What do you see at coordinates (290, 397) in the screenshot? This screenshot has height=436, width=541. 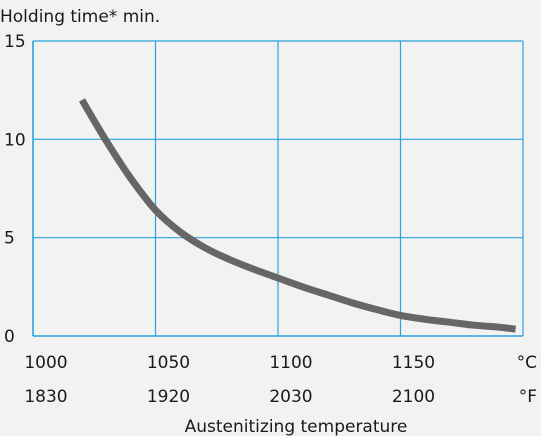 I see `x-tick-label-fahrenheit: 2030` at bounding box center [290, 397].